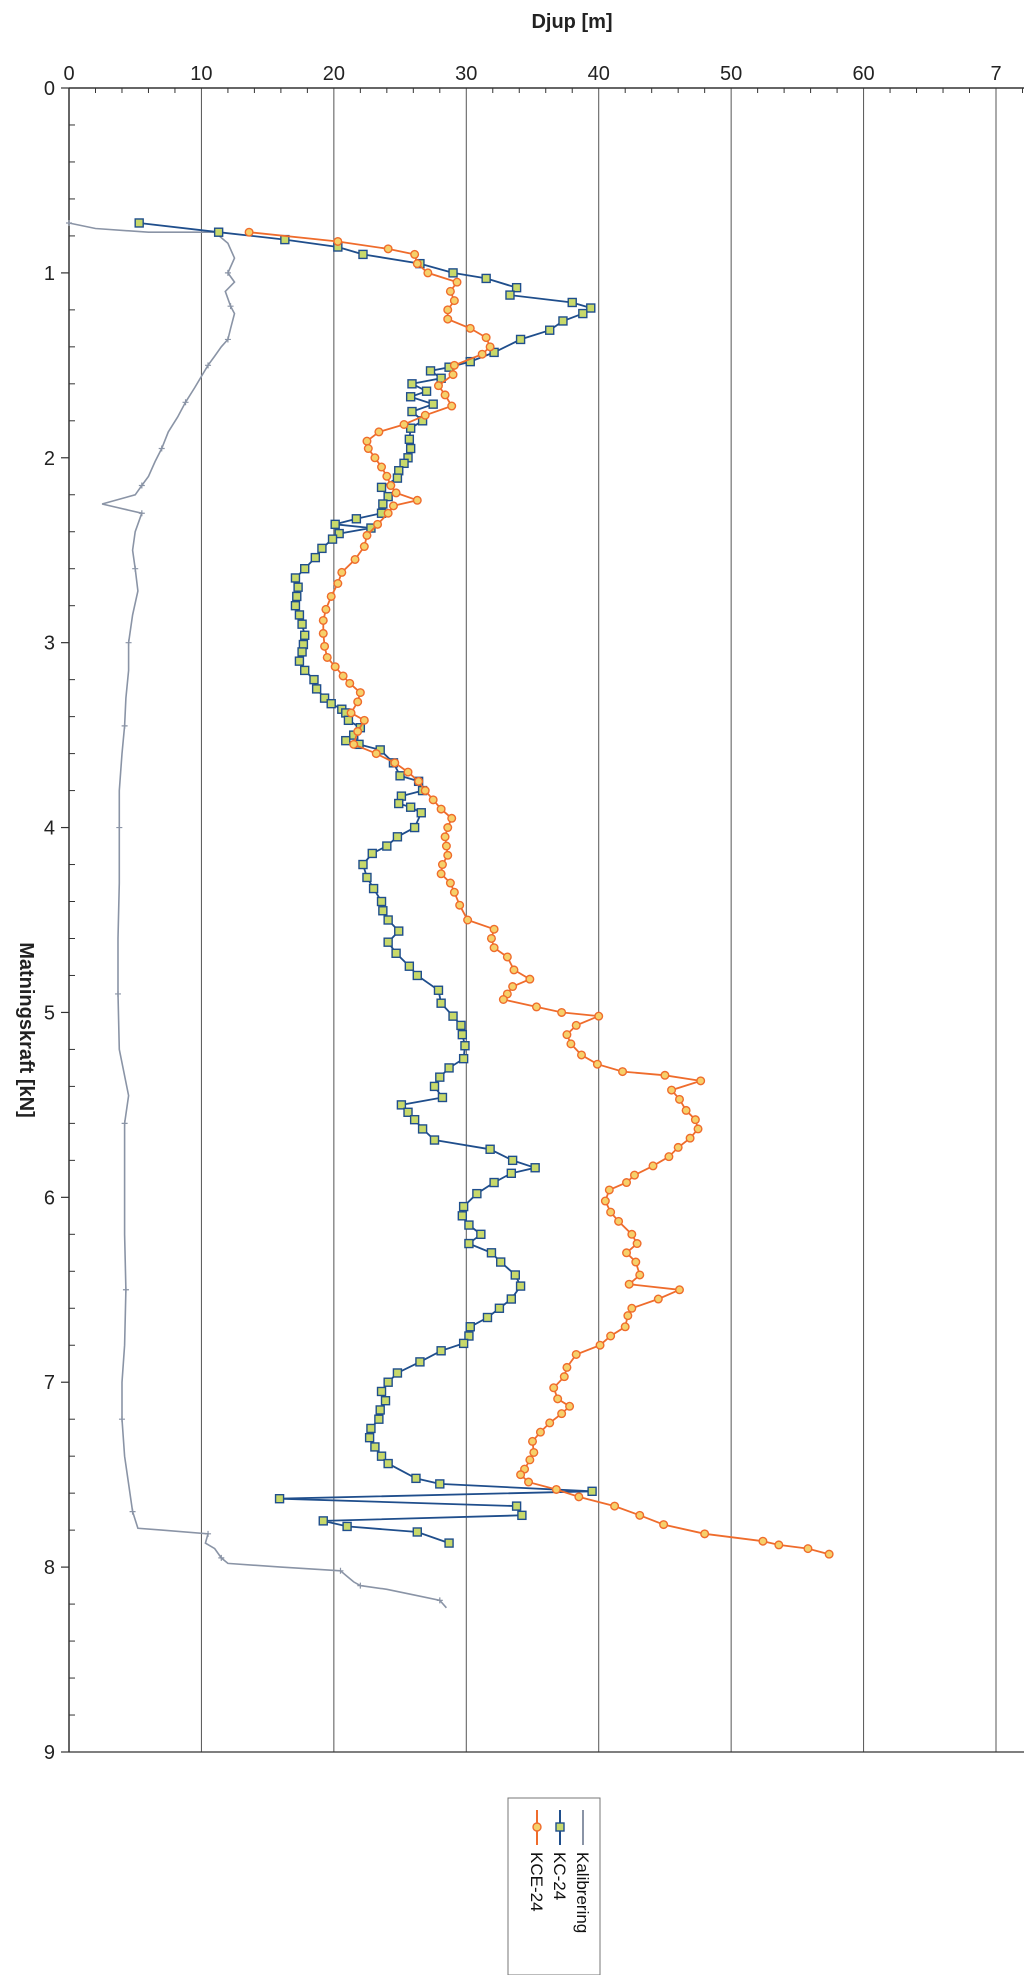 This screenshot has width=1024, height=1975. Describe the element at coordinates (59, 921) in the screenshot. I see `y-axis-ticks: 0 1 2 3 4 5 6 7 8 9` at that location.